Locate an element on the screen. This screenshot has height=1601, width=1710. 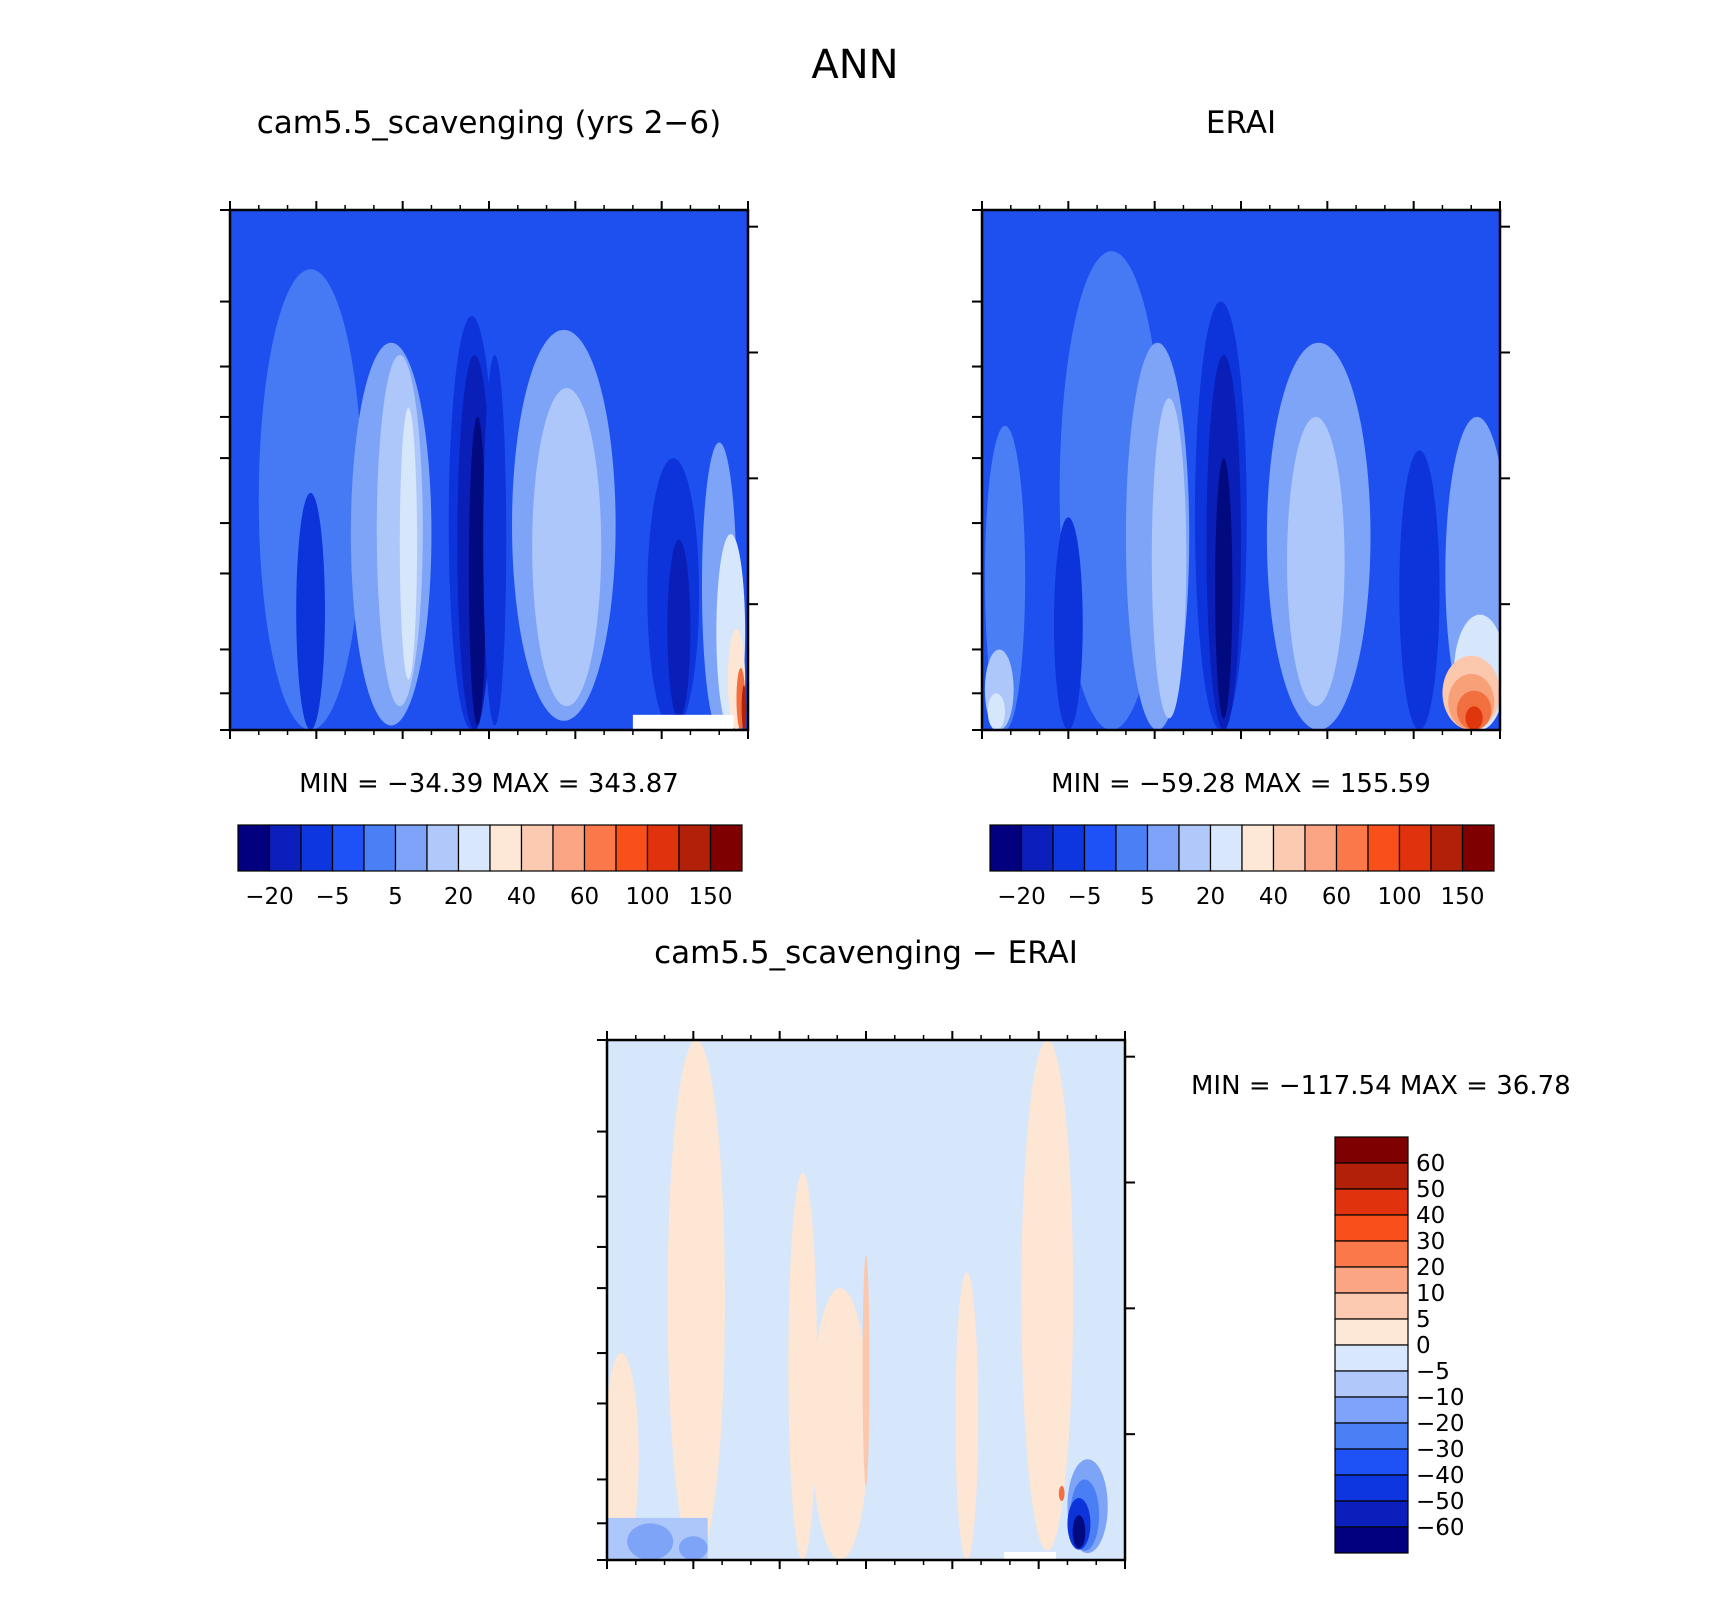
min-max-label: MIN = −117.54 MAX = 36.78 is located at coordinates (1381, 1086).